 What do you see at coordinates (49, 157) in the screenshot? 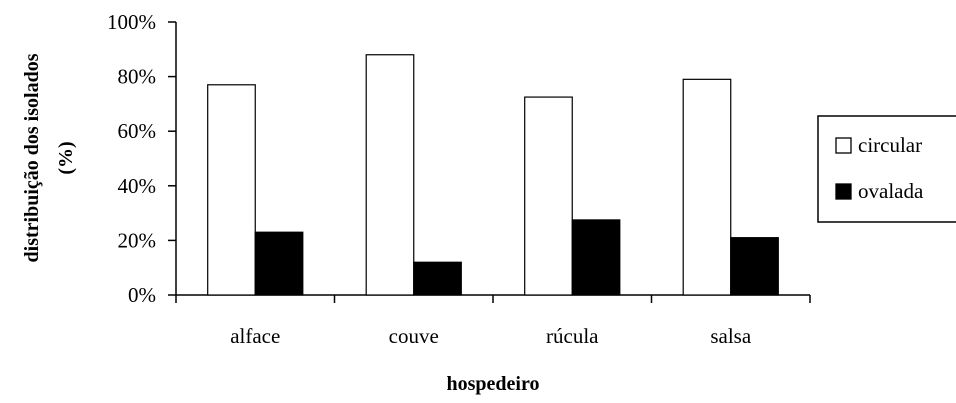
I see `y-axis-title-group: distribuição dos isolados (%)` at bounding box center [49, 157].